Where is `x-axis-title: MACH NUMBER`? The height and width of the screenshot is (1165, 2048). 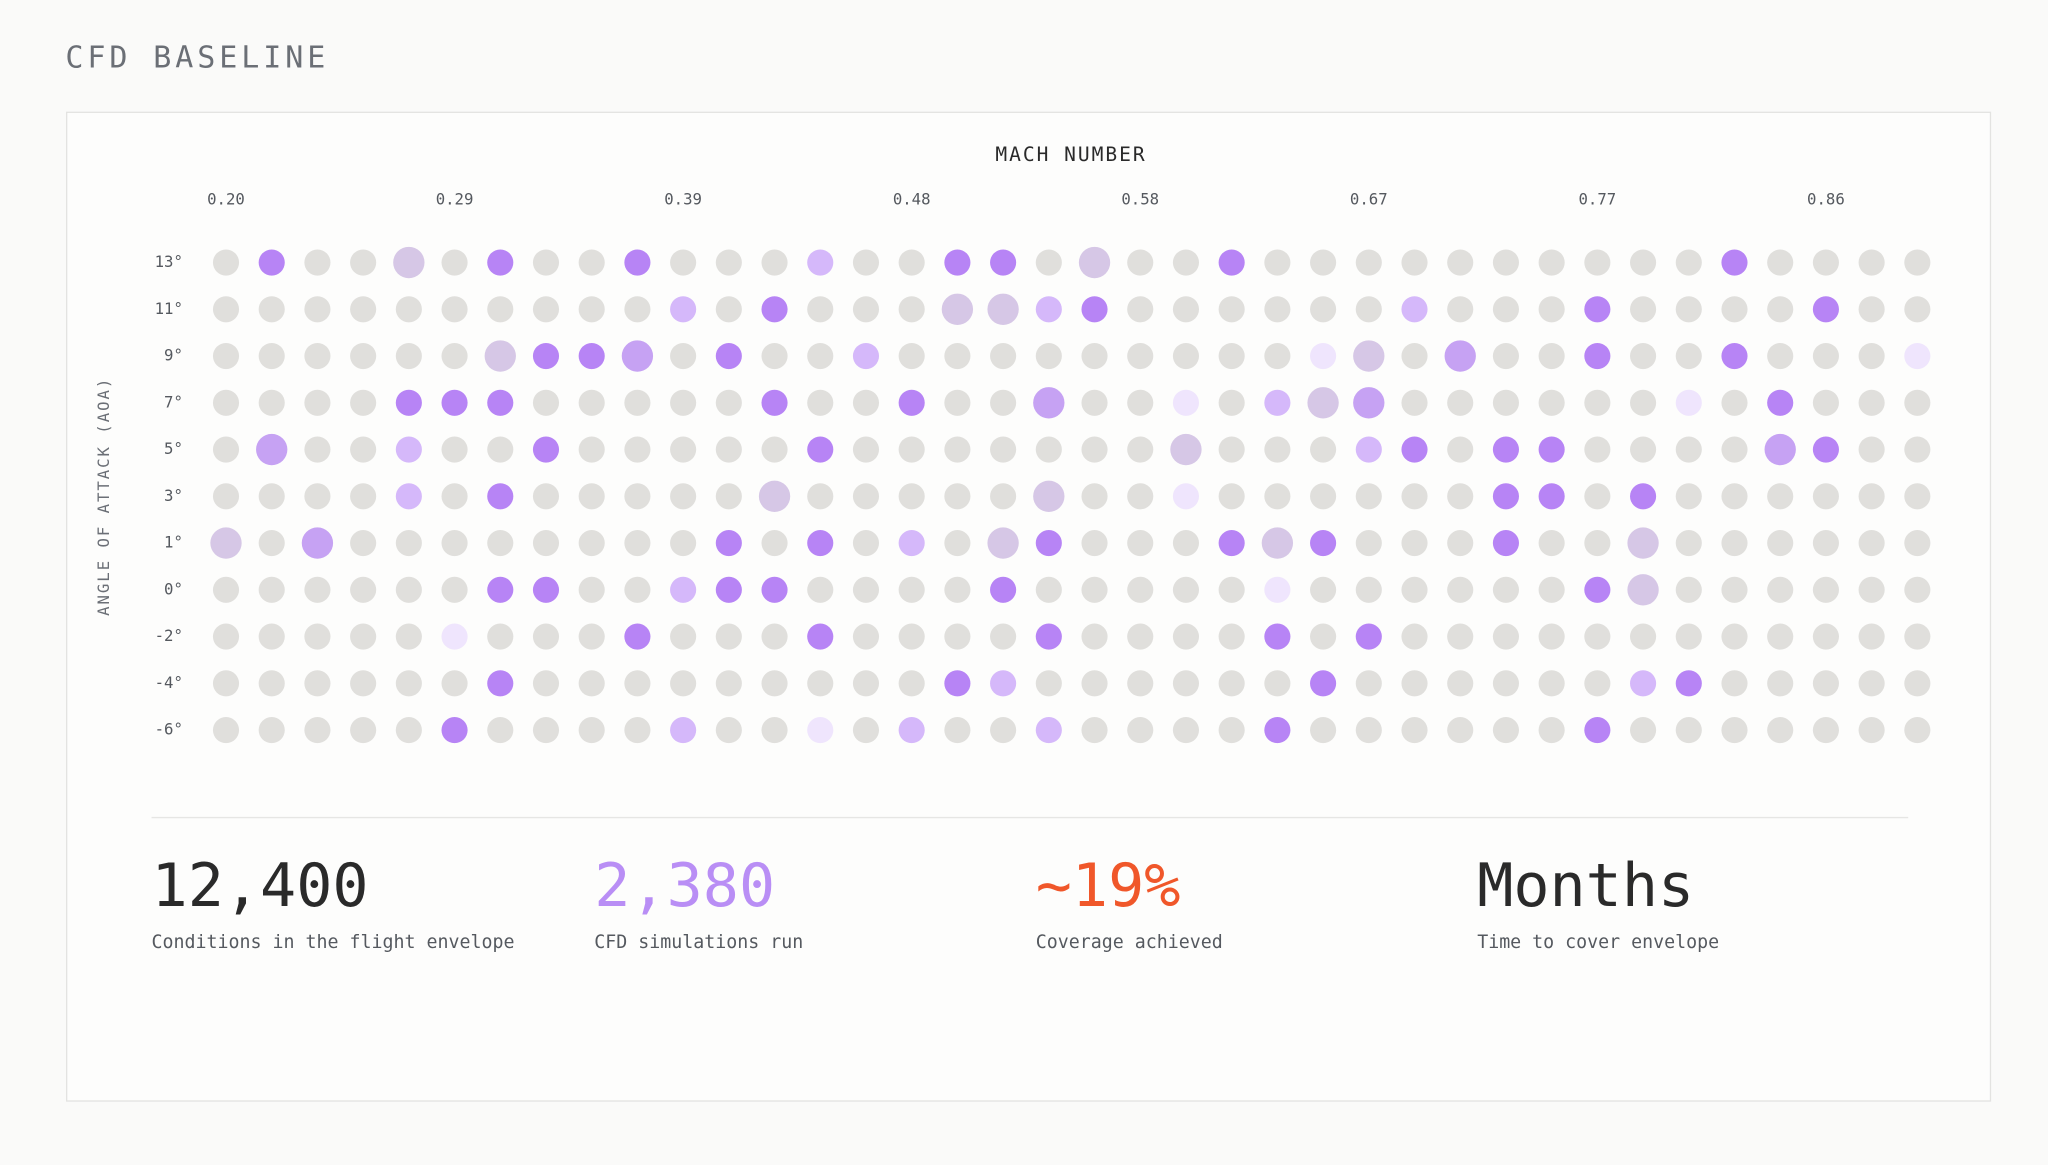
x-axis-title: MACH NUMBER is located at coordinates (1070, 154).